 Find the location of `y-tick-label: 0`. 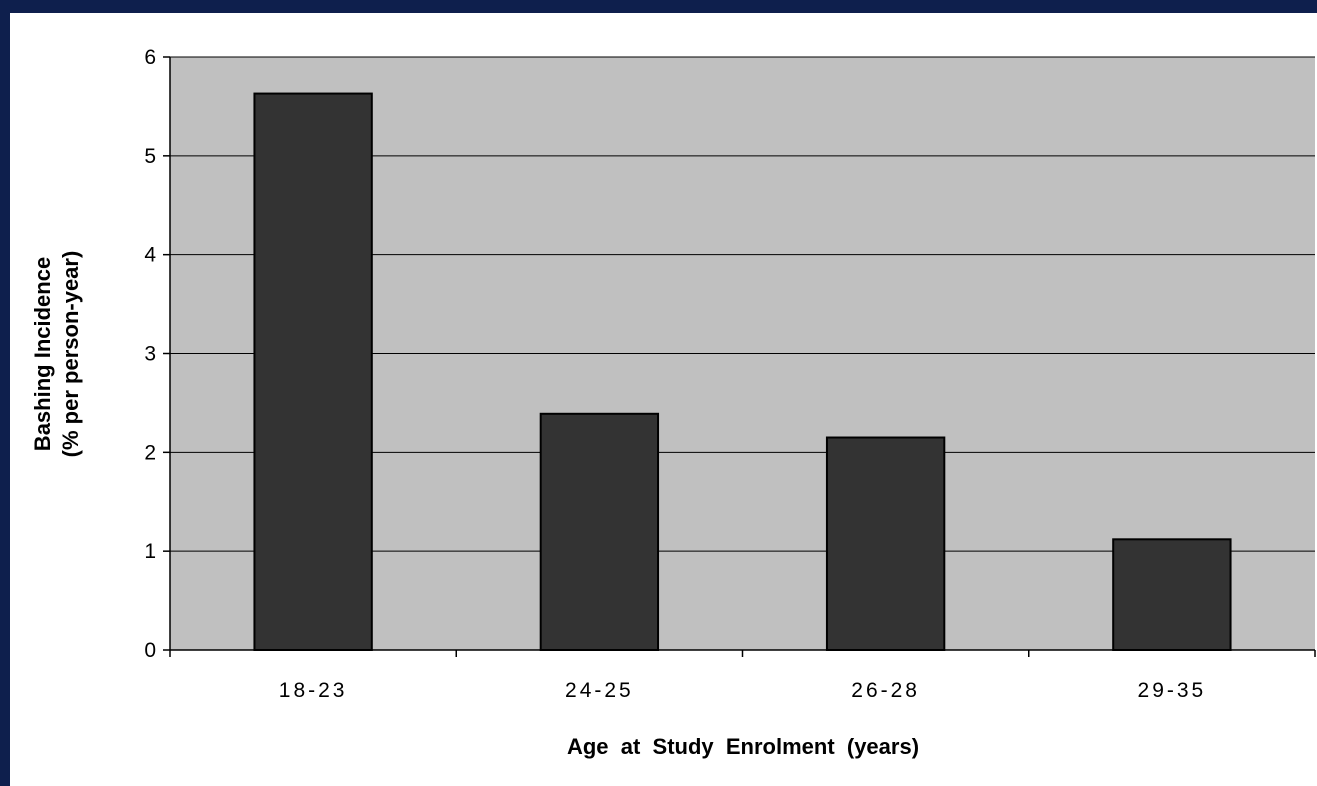

y-tick-label: 0 is located at coordinates (150, 650).